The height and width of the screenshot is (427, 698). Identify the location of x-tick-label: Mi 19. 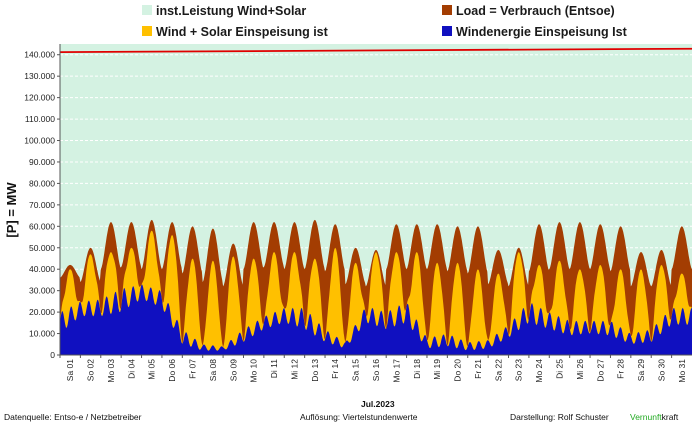
(437, 369).